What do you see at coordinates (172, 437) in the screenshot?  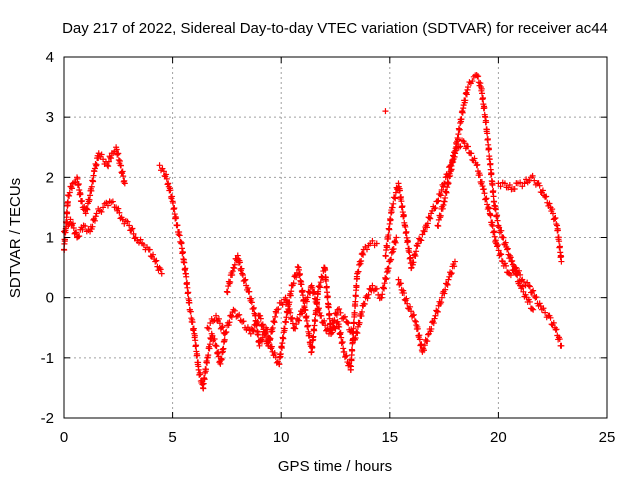 I see `x-tick-label: 5` at bounding box center [172, 437].